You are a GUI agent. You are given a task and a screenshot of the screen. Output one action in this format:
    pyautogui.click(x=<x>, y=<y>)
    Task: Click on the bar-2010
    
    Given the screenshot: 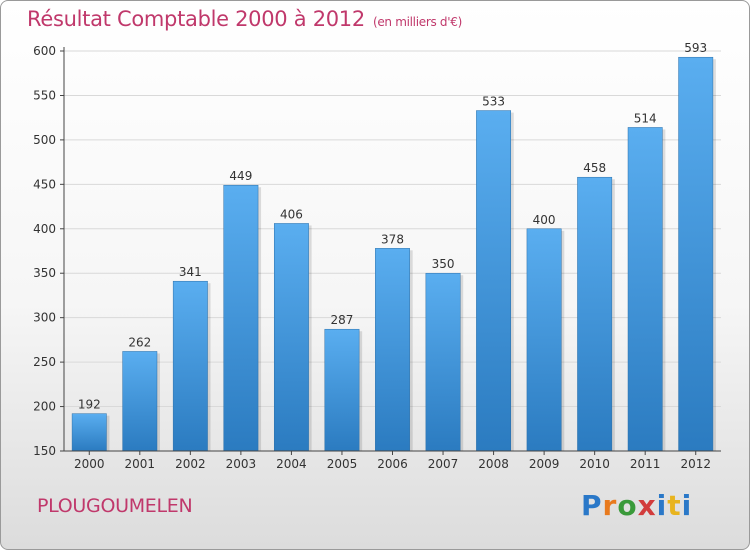 What is the action you would take?
    pyautogui.click(x=595, y=314)
    